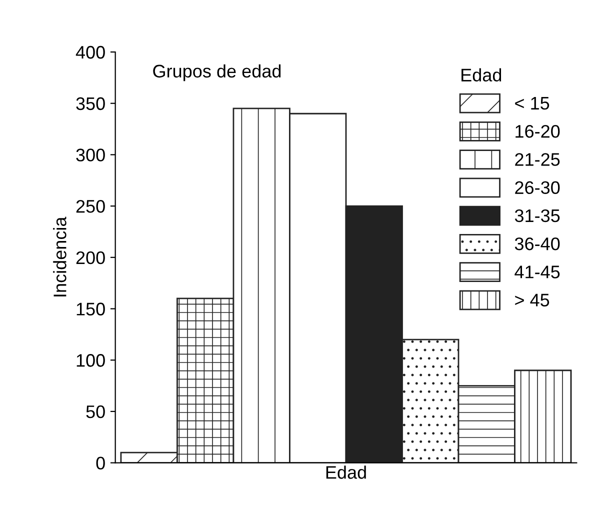  I want to click on legend-title: Edad, so click(482, 75).